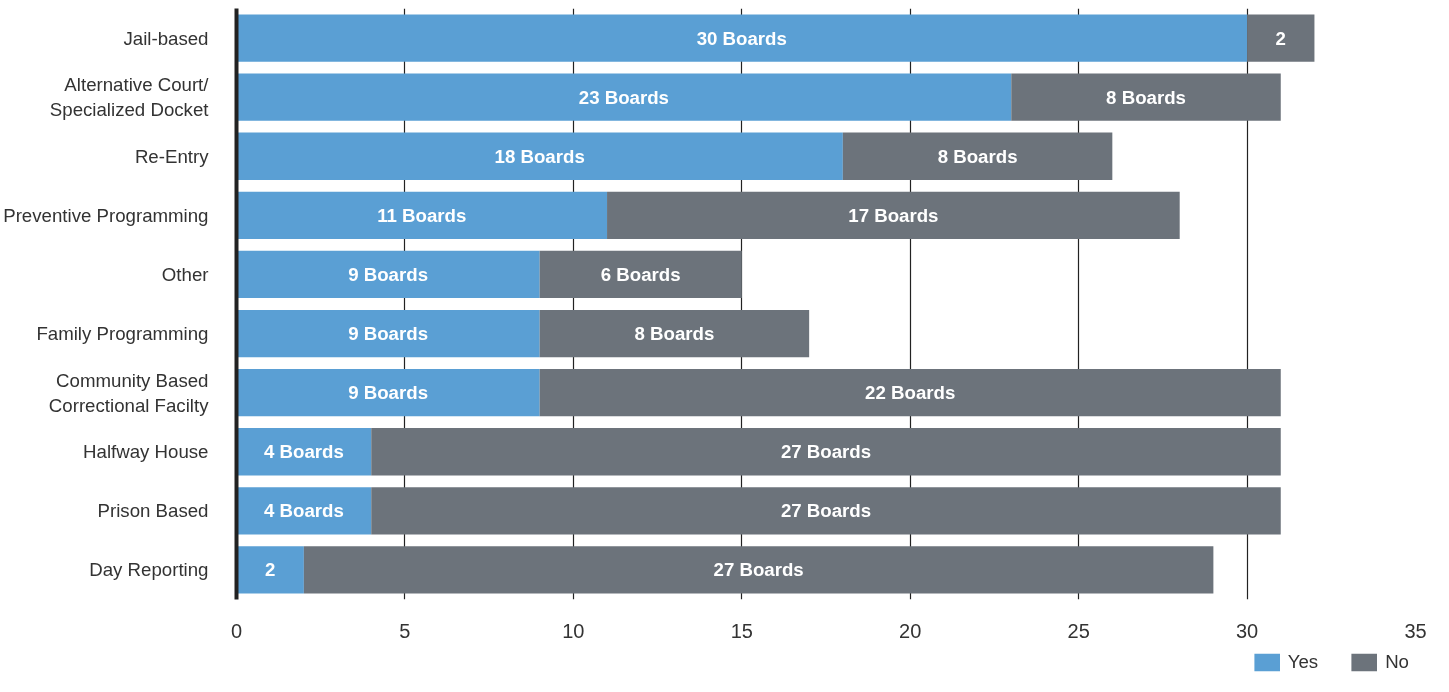 Image resolution: width=1449 pixels, height=692 pixels. Describe the element at coordinates (166, 38) in the screenshot. I see `y-tick-label: Jail-based` at that location.